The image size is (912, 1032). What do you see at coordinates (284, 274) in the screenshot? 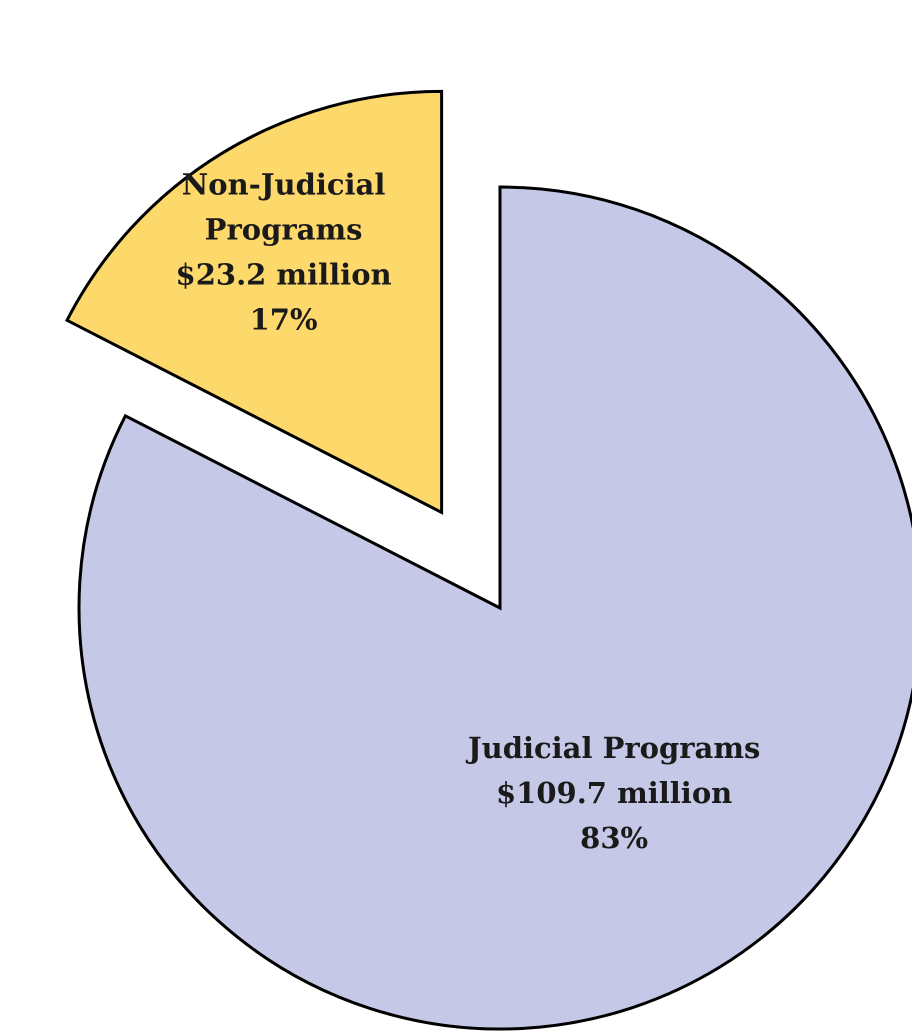
I see `slice-label-line: $23.2 million` at bounding box center [284, 274].